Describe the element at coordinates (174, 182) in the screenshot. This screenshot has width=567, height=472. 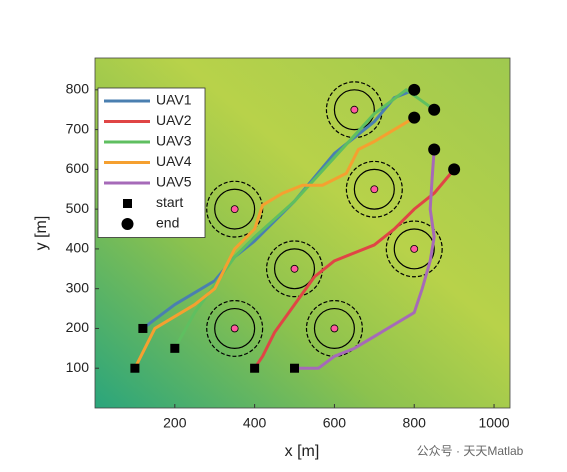
I see `legend-label: UAV5` at that location.